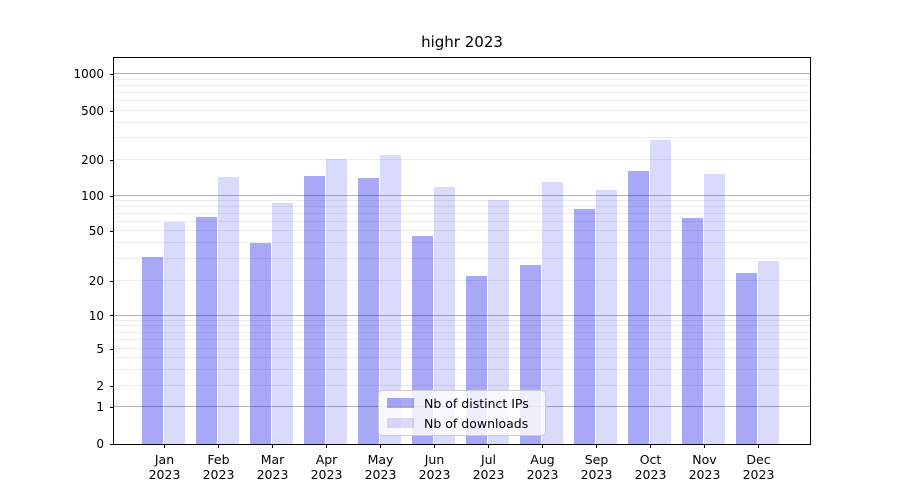 The height and width of the screenshot is (500, 900). I want to click on x-tick-label-sep: Sep 2023, so click(597, 467).